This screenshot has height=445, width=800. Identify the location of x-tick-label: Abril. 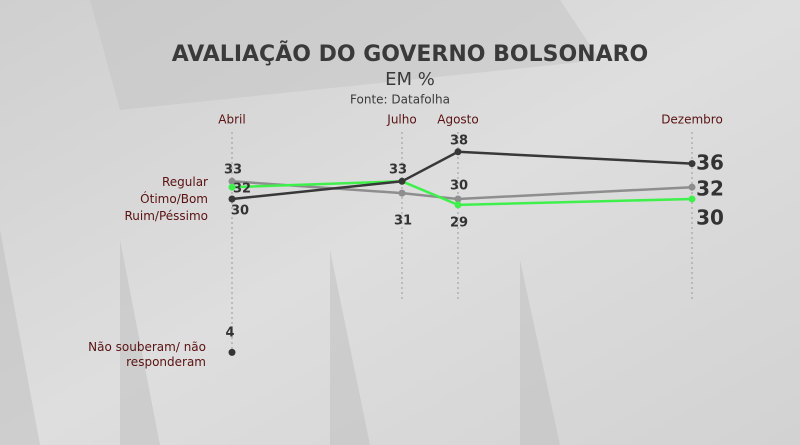
(231, 120).